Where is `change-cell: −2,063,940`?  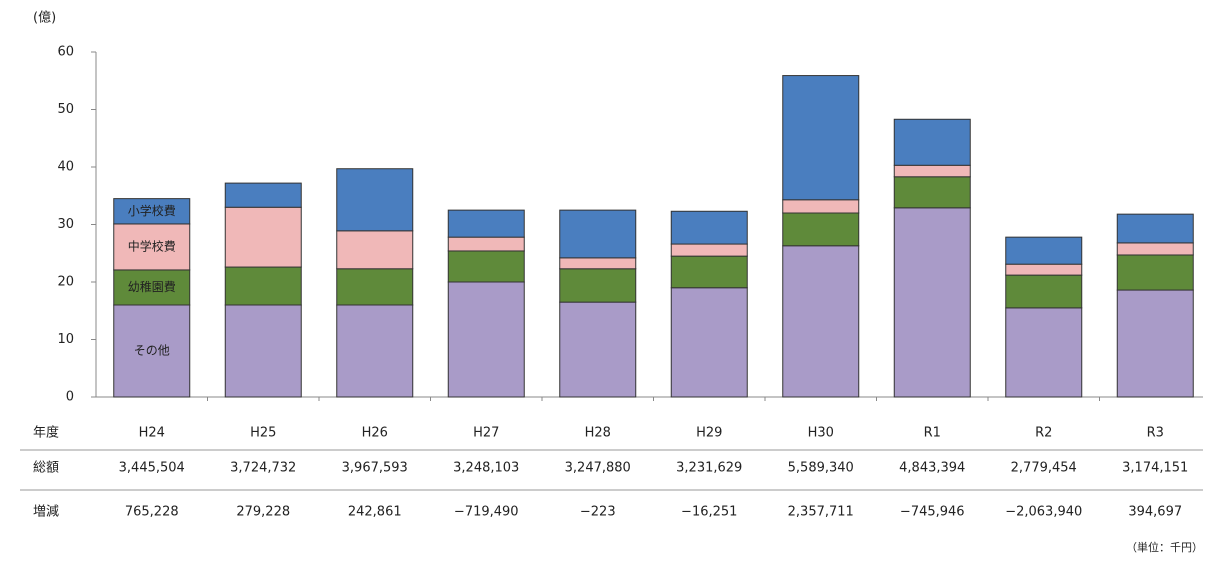
change-cell: −2,063,940 is located at coordinates (1043, 512).